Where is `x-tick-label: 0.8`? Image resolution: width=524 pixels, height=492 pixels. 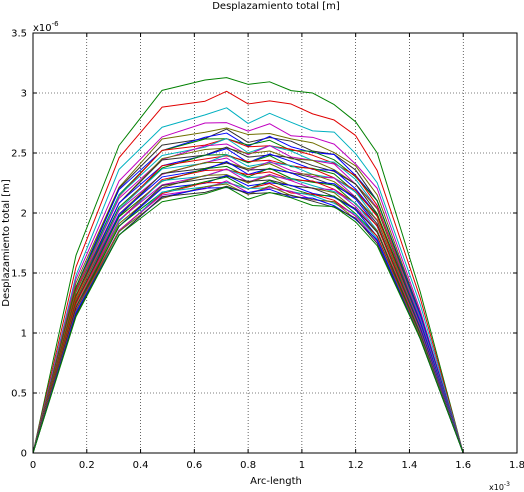
x-tick-label: 0.8 is located at coordinates (248, 465).